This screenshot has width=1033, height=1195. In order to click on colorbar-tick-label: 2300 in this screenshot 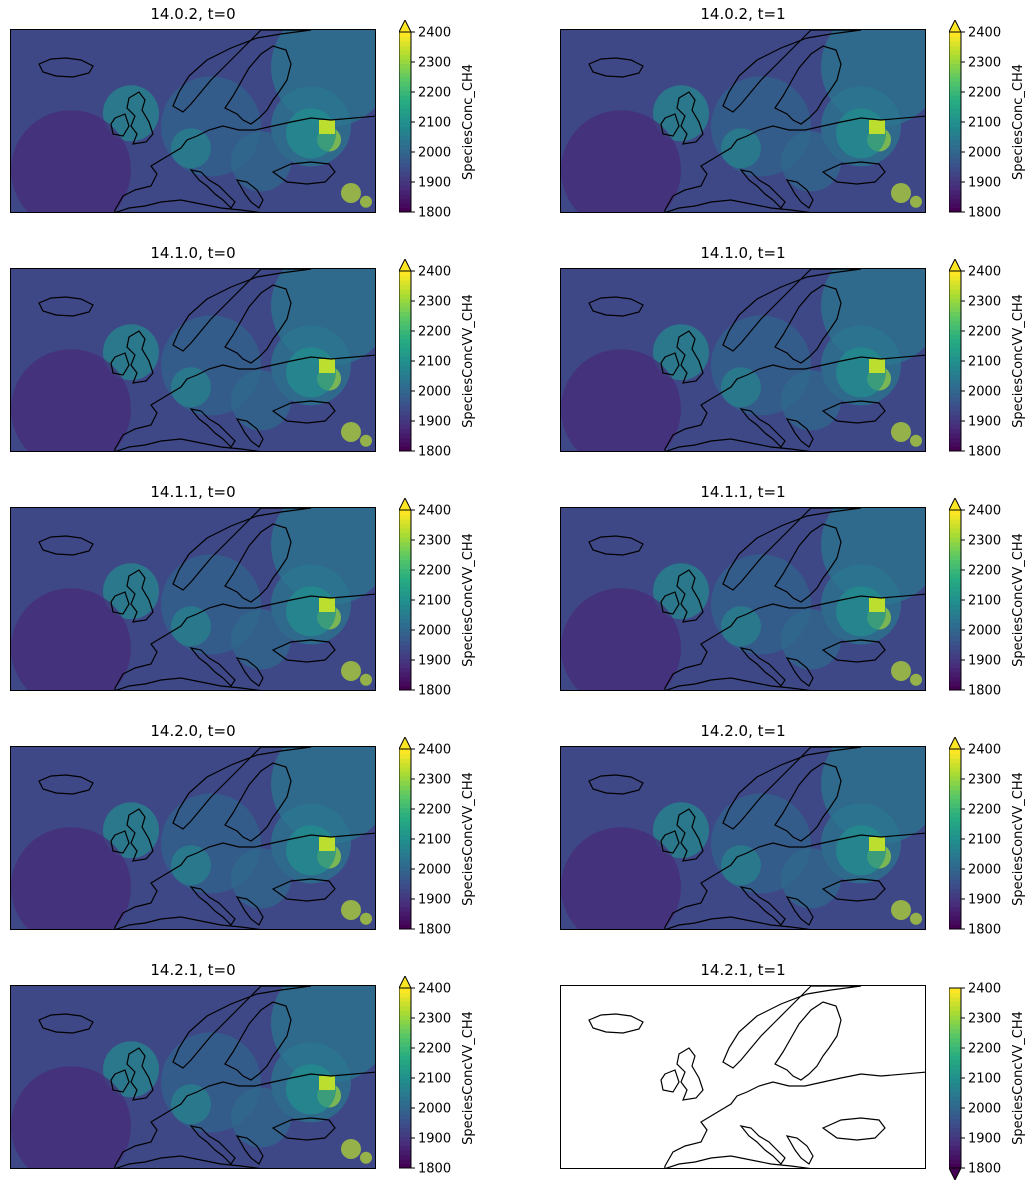, I will do `click(984, 302)`.